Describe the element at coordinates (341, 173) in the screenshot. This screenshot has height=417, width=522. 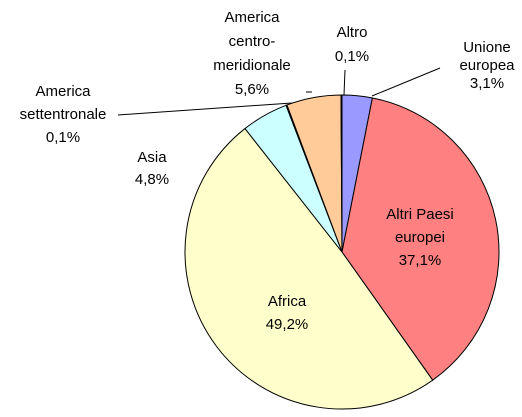
I see `pie-slice` at that location.